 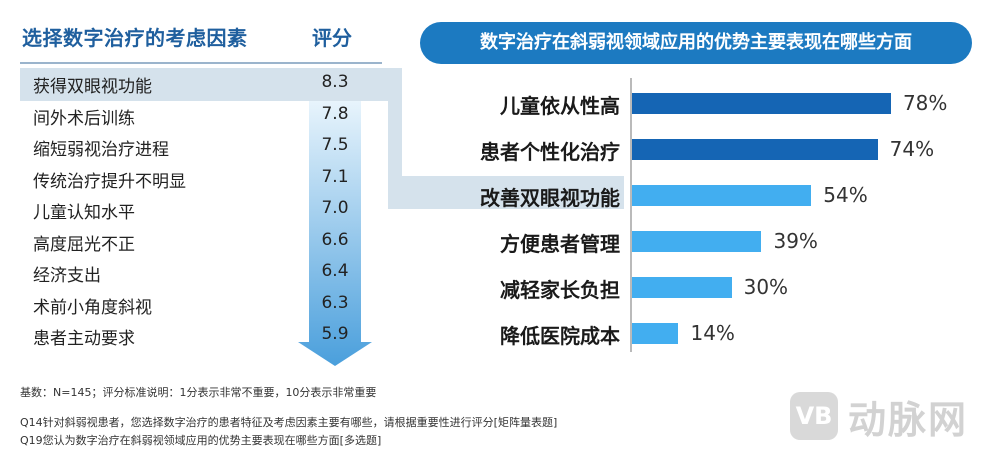 What do you see at coordinates (204, 84) in the screenshot?
I see `highlight-connector` at bounding box center [204, 84].